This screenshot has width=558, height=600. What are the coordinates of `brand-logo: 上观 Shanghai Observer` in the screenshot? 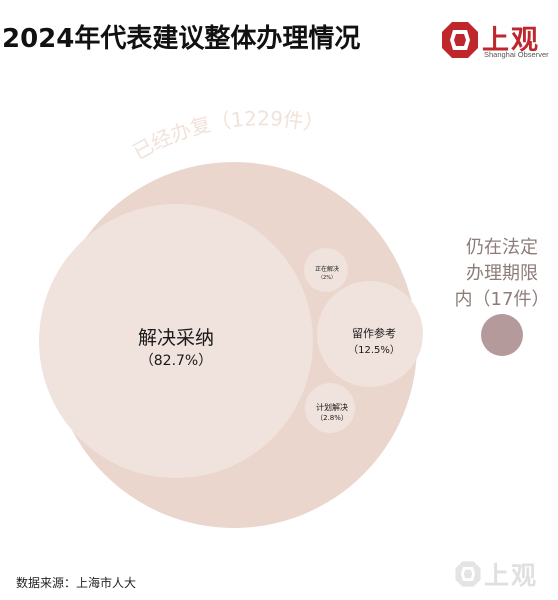 It's located at (496, 41).